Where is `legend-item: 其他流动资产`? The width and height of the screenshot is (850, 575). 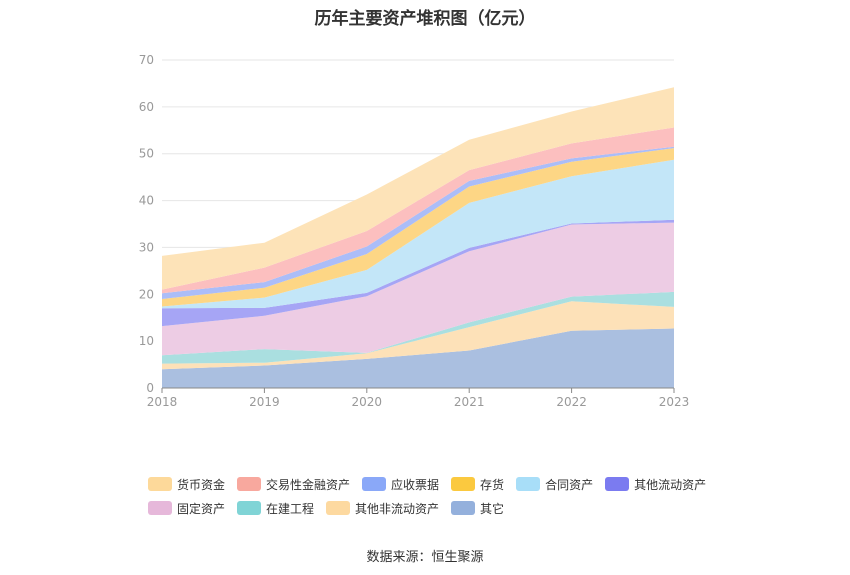
legend-item: 其他流动资产 is located at coordinates (655, 484).